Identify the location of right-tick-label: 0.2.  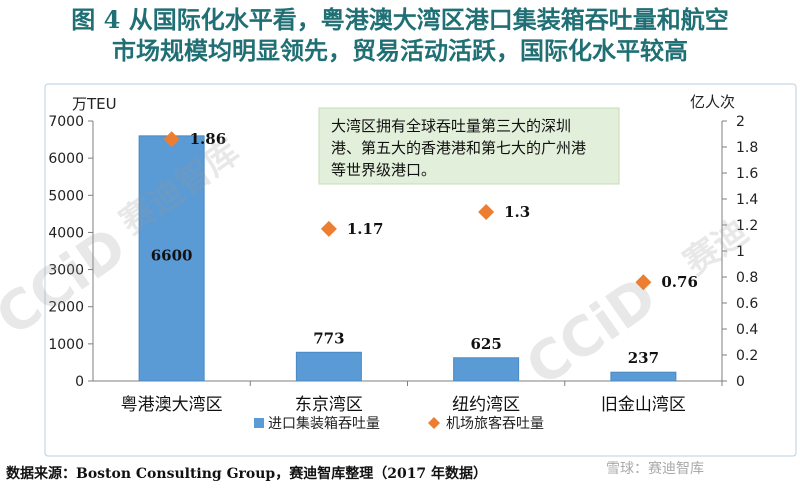
(747, 356).